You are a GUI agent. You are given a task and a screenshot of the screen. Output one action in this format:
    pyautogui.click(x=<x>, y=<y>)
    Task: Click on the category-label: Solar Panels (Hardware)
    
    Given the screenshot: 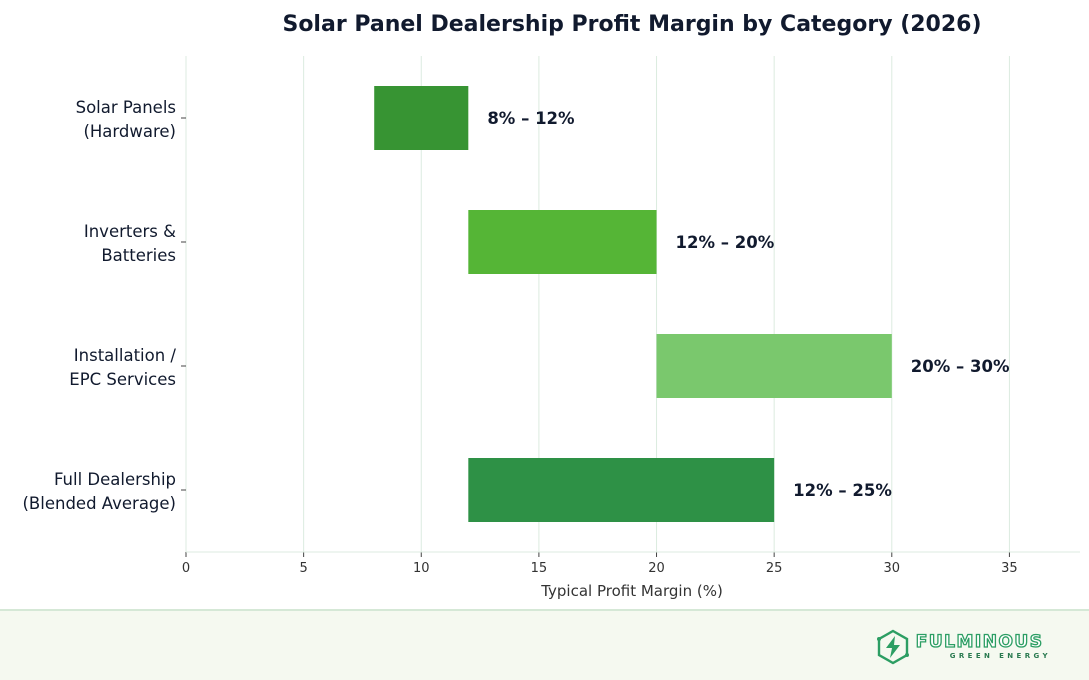 What is the action you would take?
    pyautogui.click(x=126, y=119)
    